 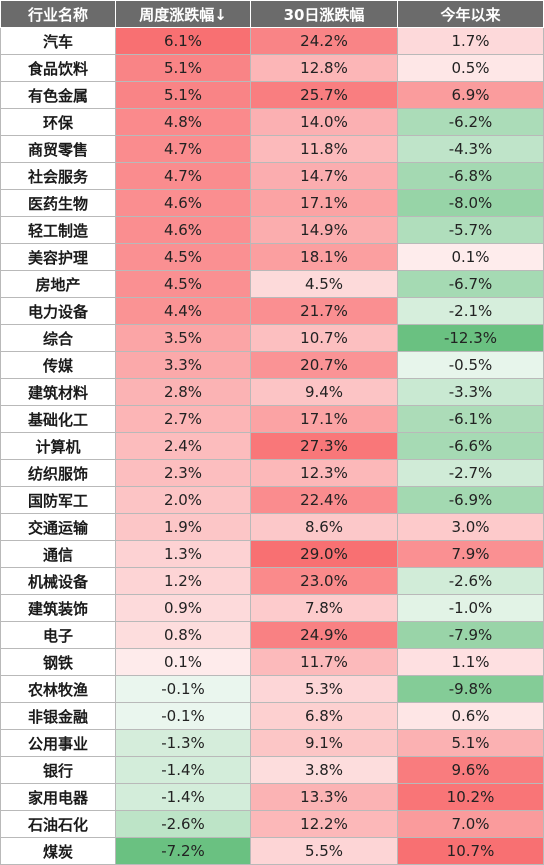 What do you see at coordinates (324, 446) in the screenshot?
I see `thirty-day-change-cell: 27.3%` at bounding box center [324, 446].